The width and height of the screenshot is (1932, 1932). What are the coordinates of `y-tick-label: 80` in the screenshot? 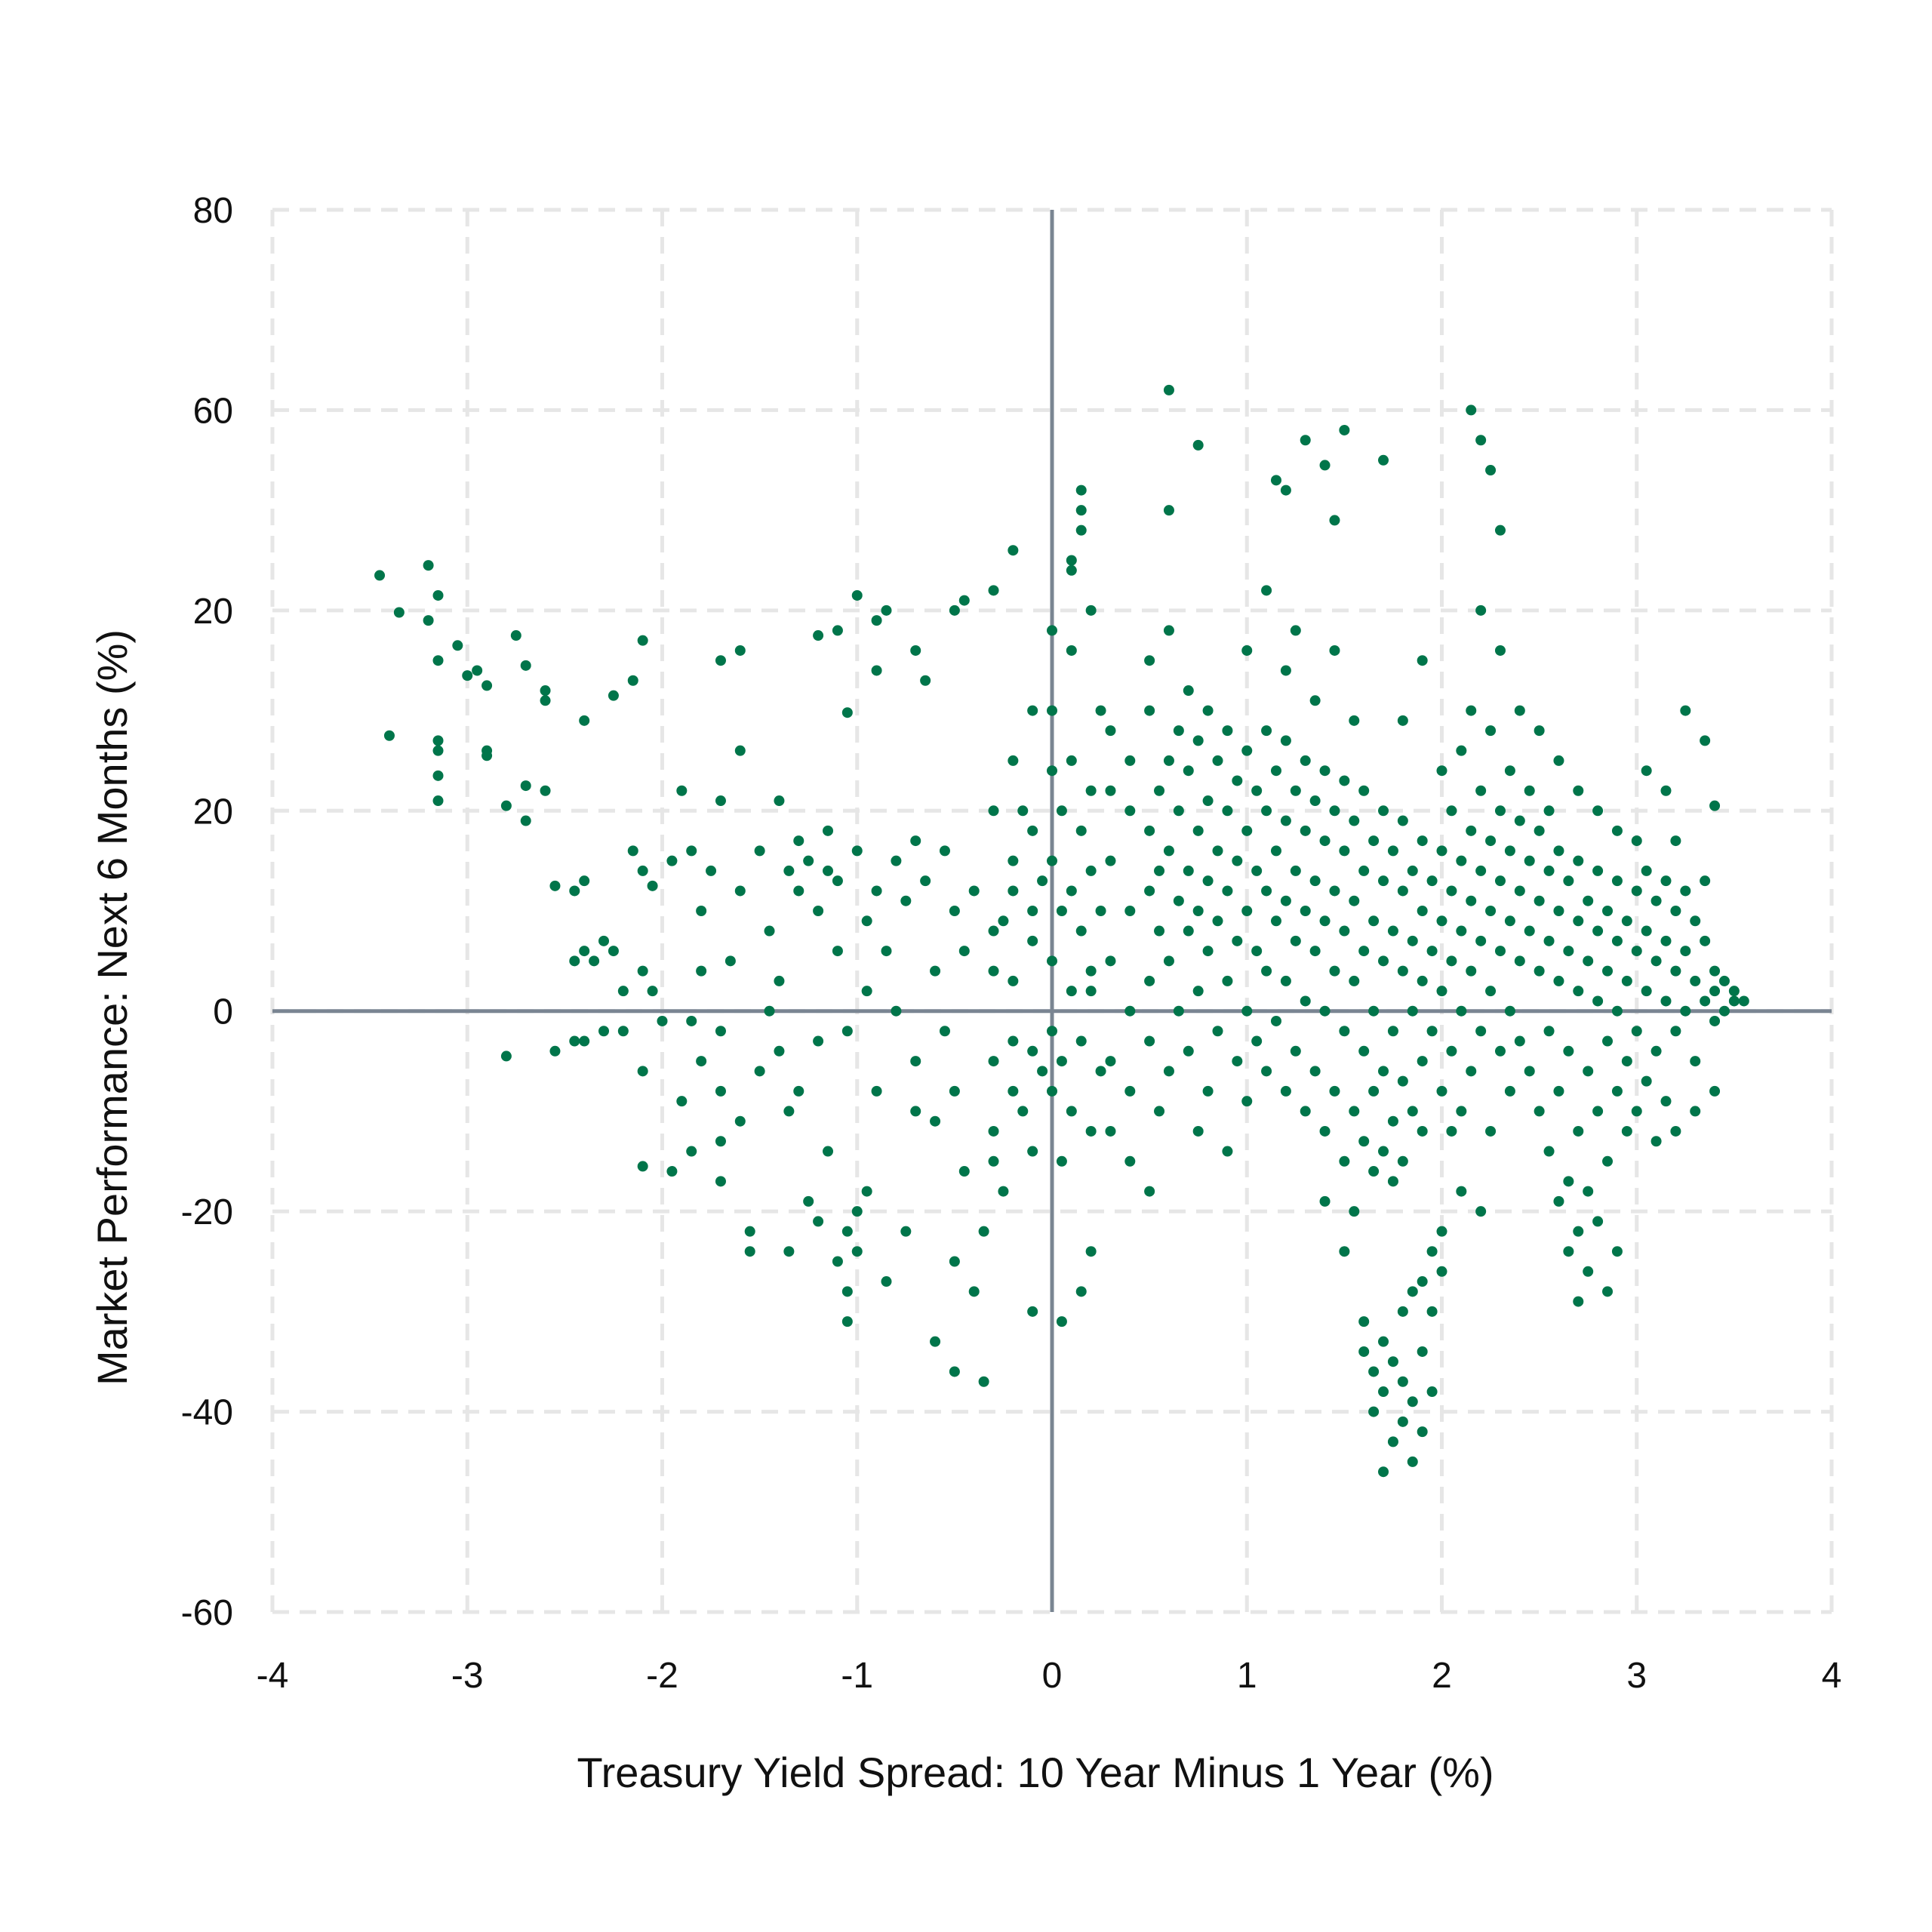 It's located at (213, 211).